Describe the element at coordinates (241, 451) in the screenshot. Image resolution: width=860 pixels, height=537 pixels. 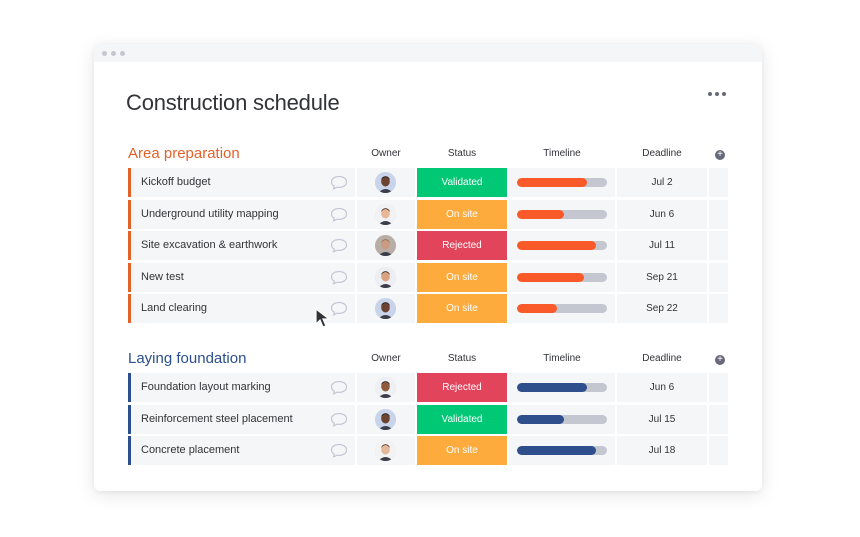
I see `item-name-cell: Concrete placement` at that location.